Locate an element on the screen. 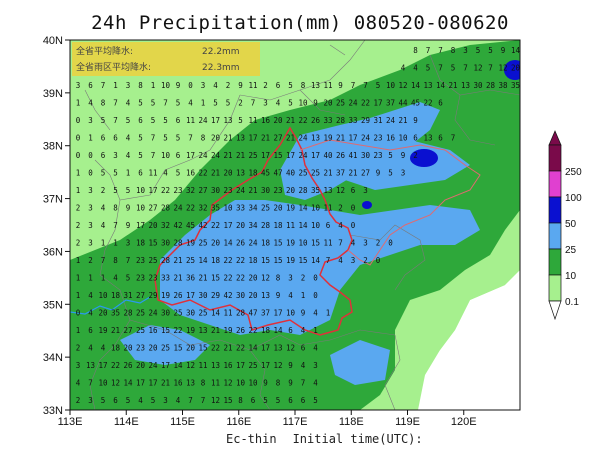  info-line2-value: 22.3mm is located at coordinates (221, 68).